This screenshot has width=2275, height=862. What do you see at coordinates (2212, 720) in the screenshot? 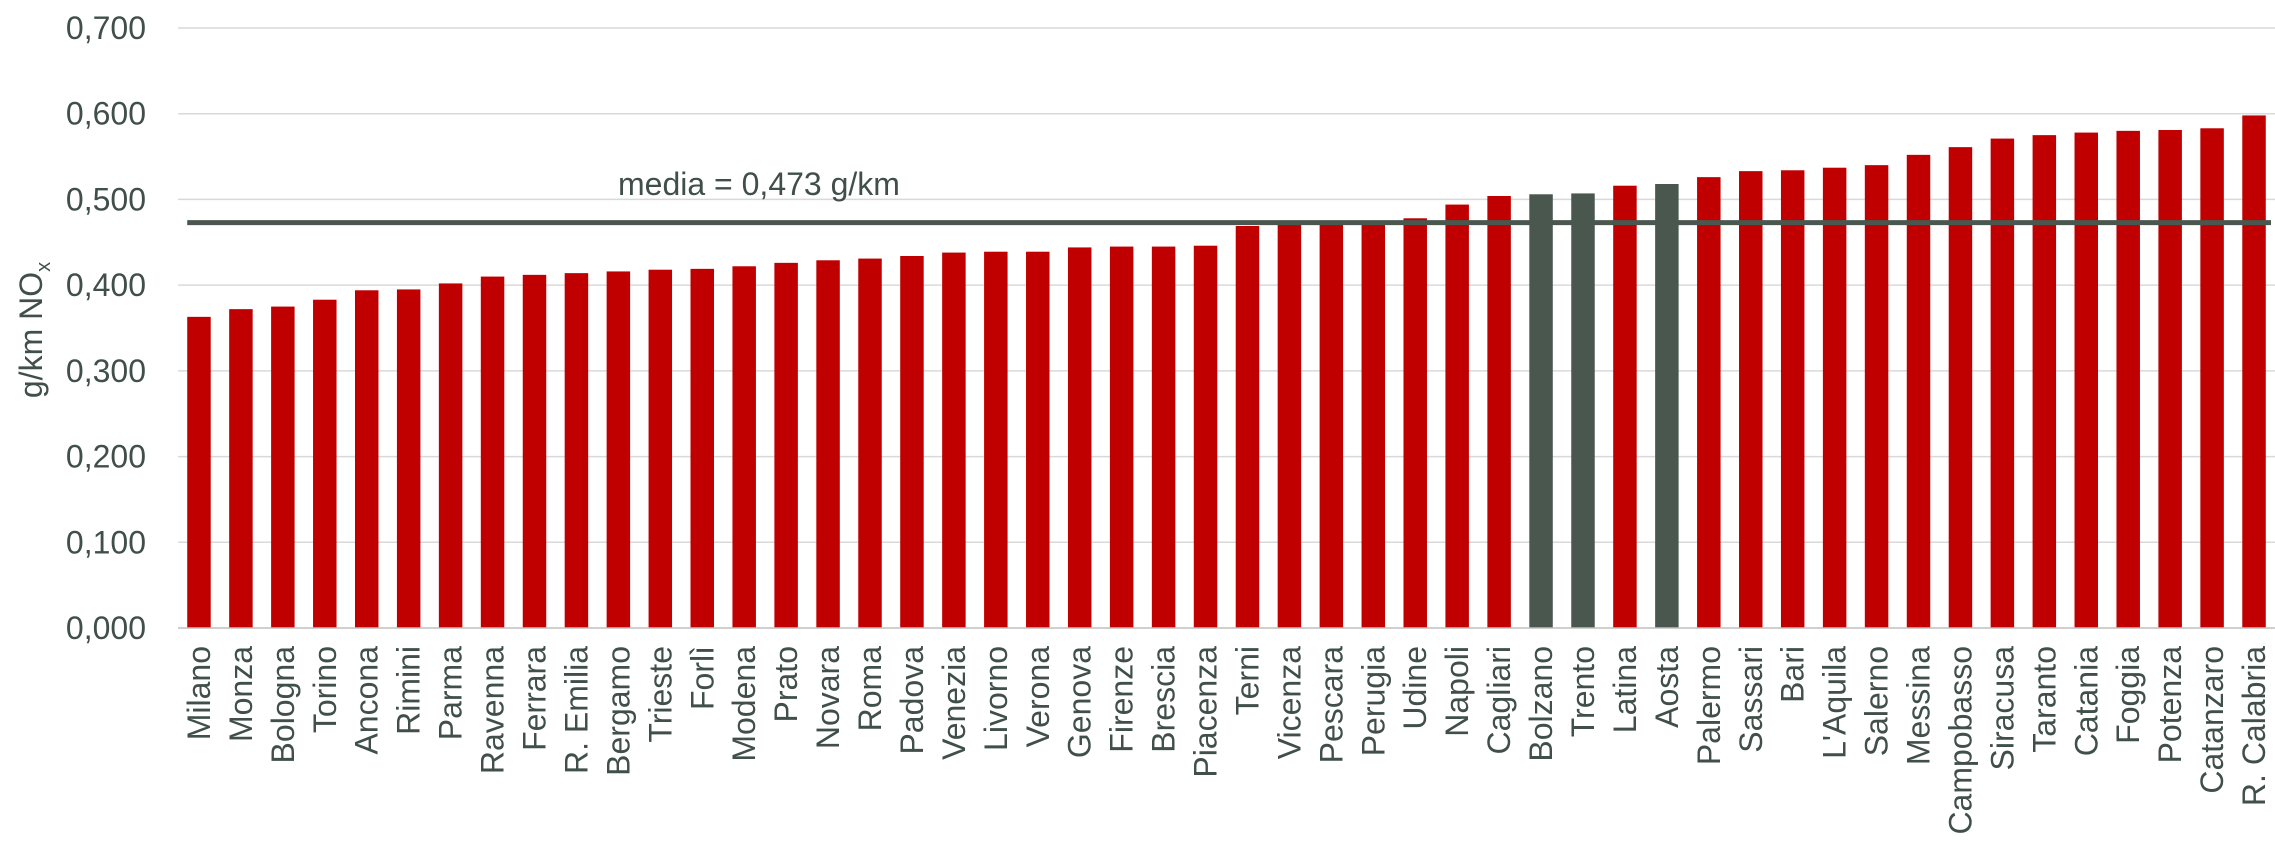
I see `x-tick-label: Catanzaro` at bounding box center [2212, 720].